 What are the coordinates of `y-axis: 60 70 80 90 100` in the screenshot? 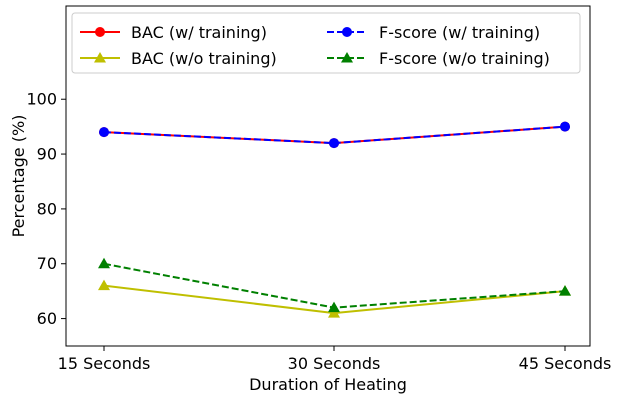 It's located at (46, 209).